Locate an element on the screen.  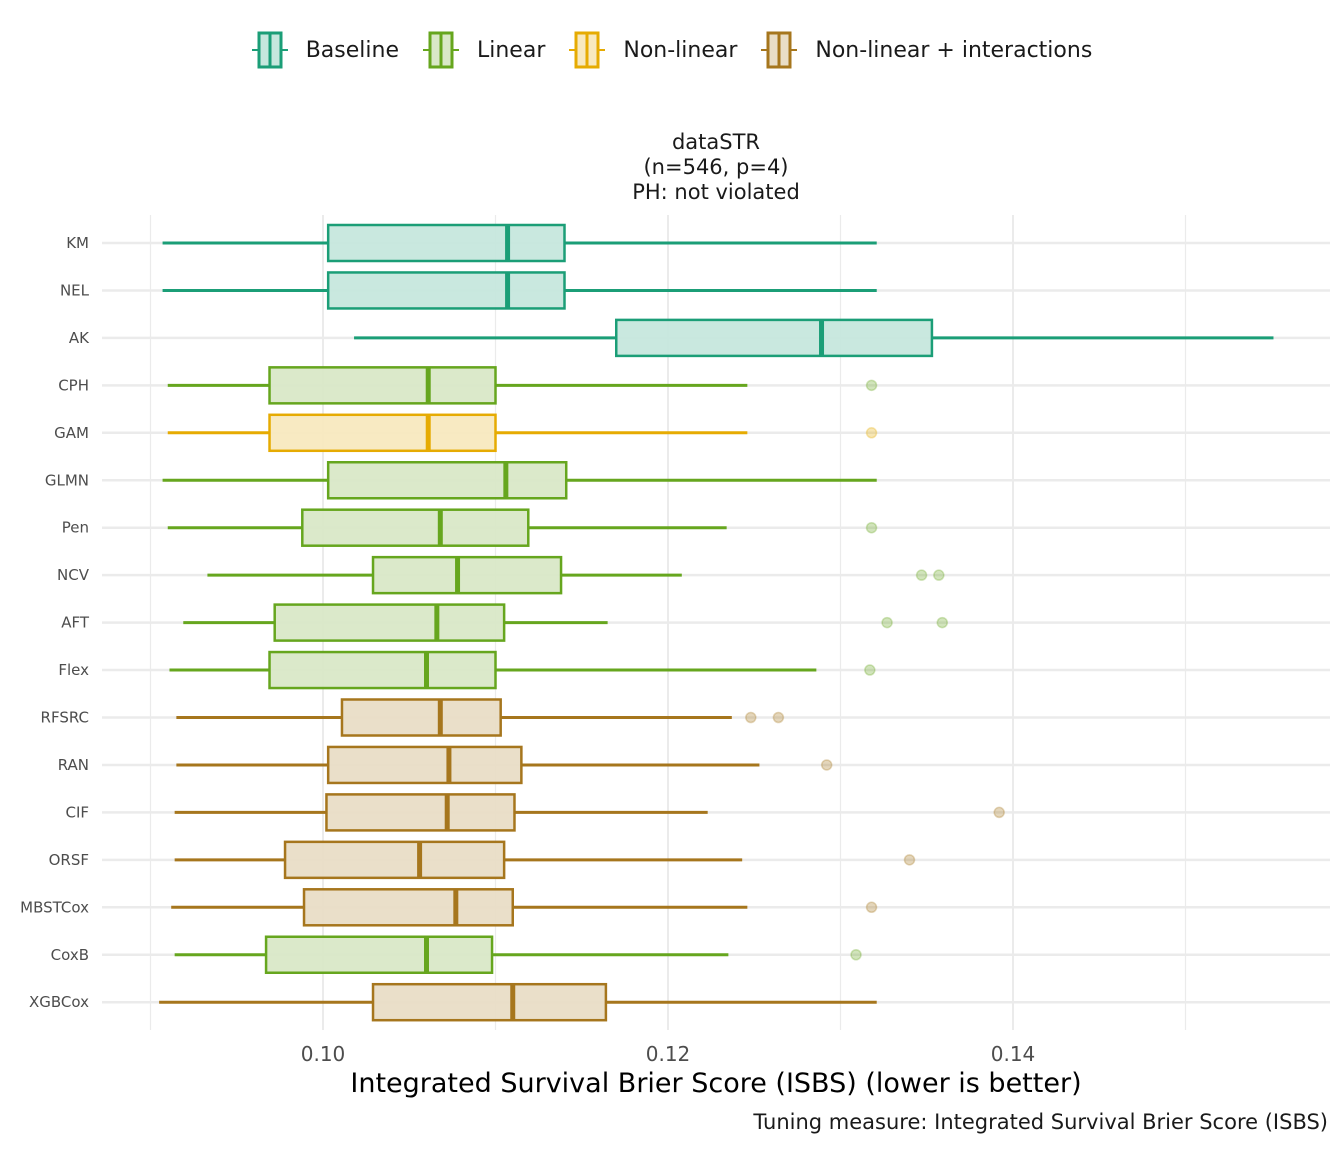
y-tick-label: KM is located at coordinates (77, 243).